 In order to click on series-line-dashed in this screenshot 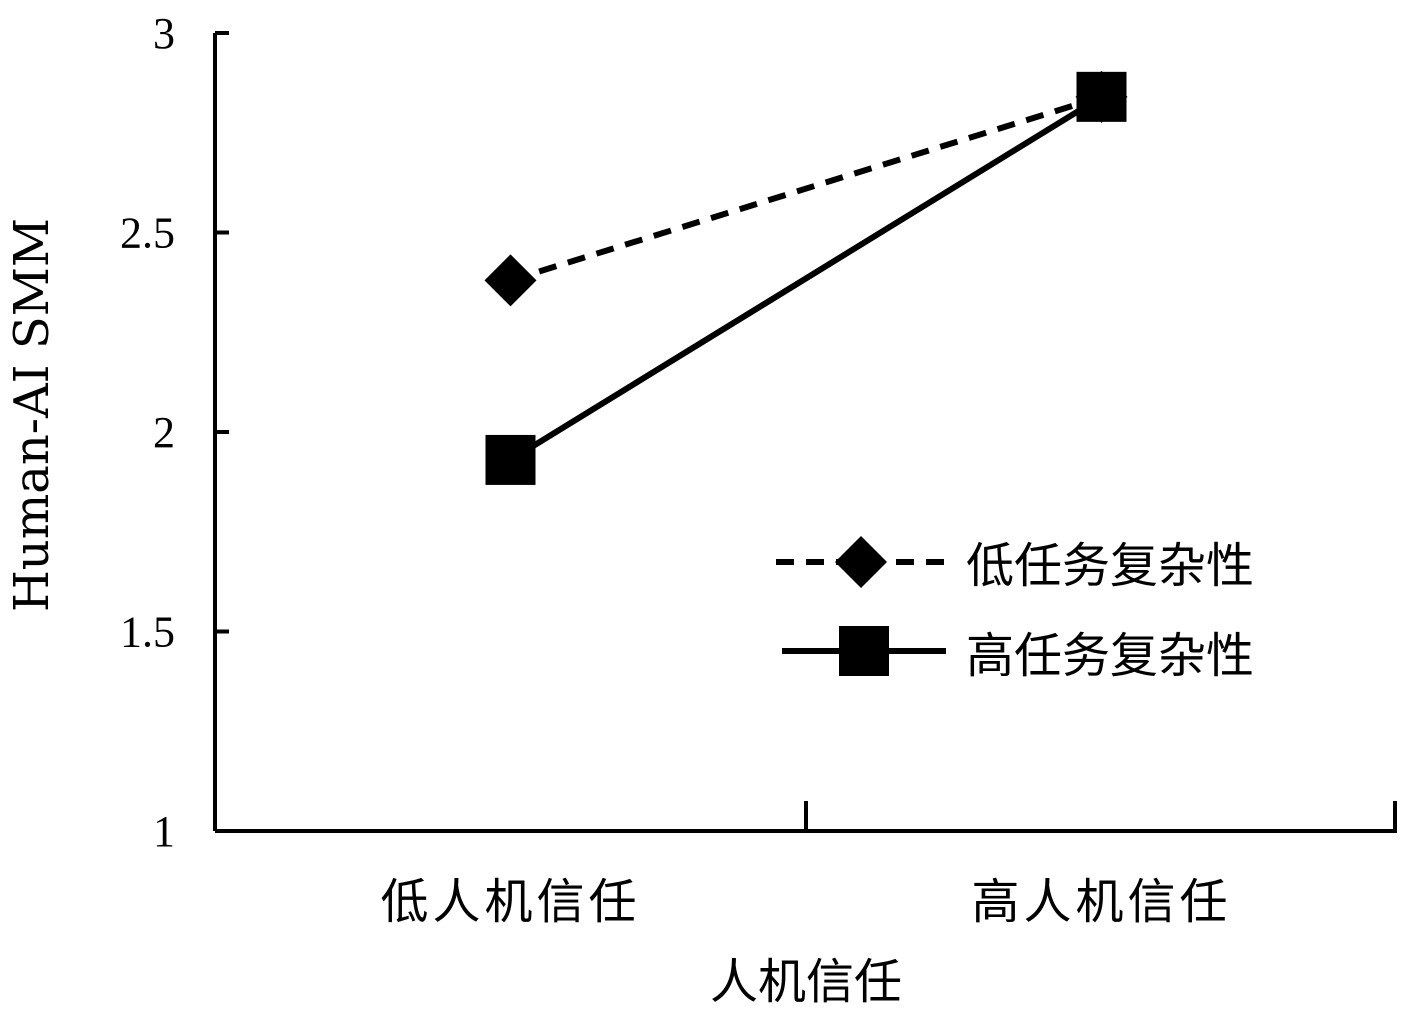, I will do `click(806, 188)`.